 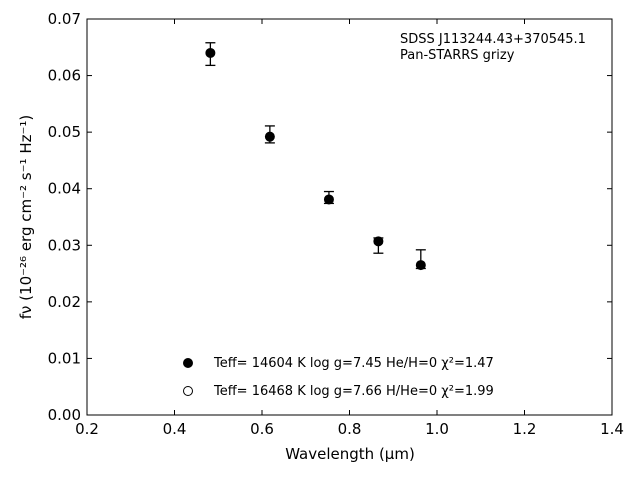 What do you see at coordinates (64, 302) in the screenshot?
I see `y-tick-label: 0.02` at bounding box center [64, 302].